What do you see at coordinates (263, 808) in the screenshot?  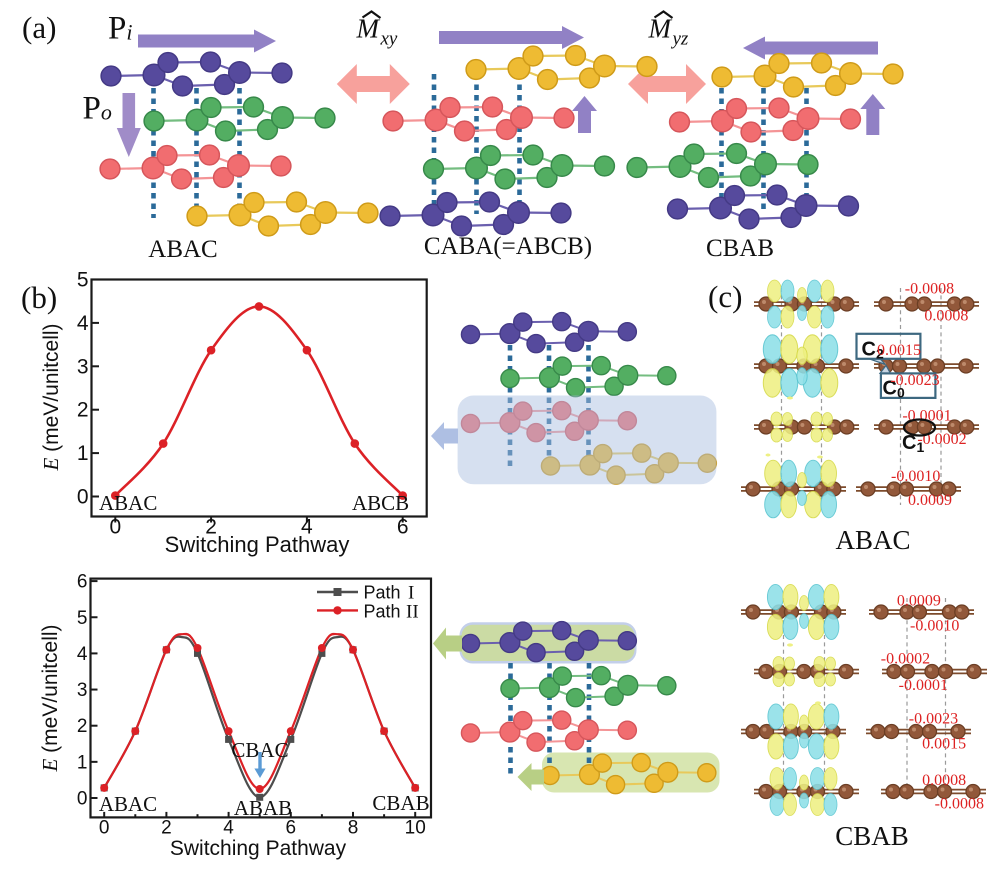 I see `svg-text: ABAB` at bounding box center [263, 808].